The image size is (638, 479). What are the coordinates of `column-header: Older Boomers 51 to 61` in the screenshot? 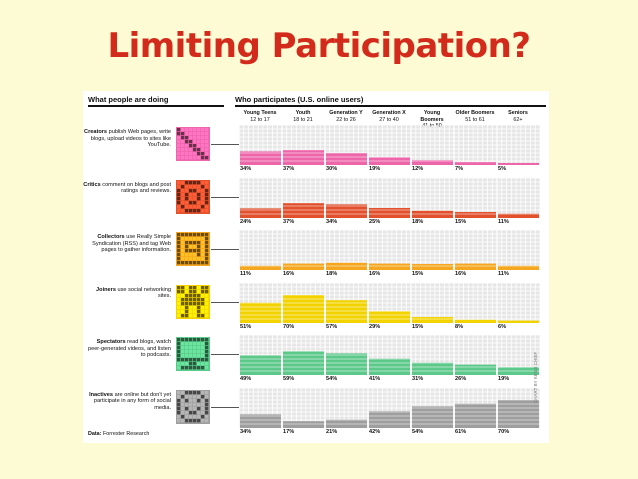 It's located at (475, 116).